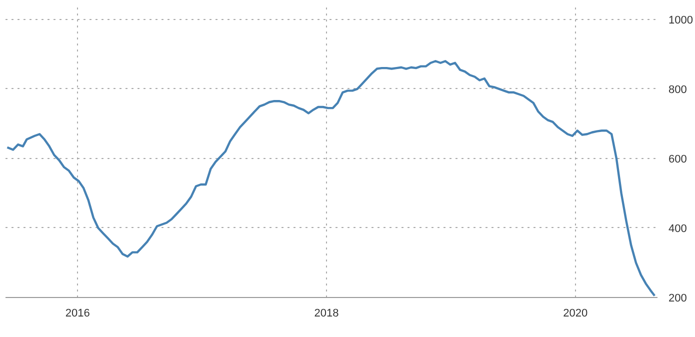  What do you see at coordinates (680, 20) in the screenshot?
I see `y-tick-label: 1000` at bounding box center [680, 20].